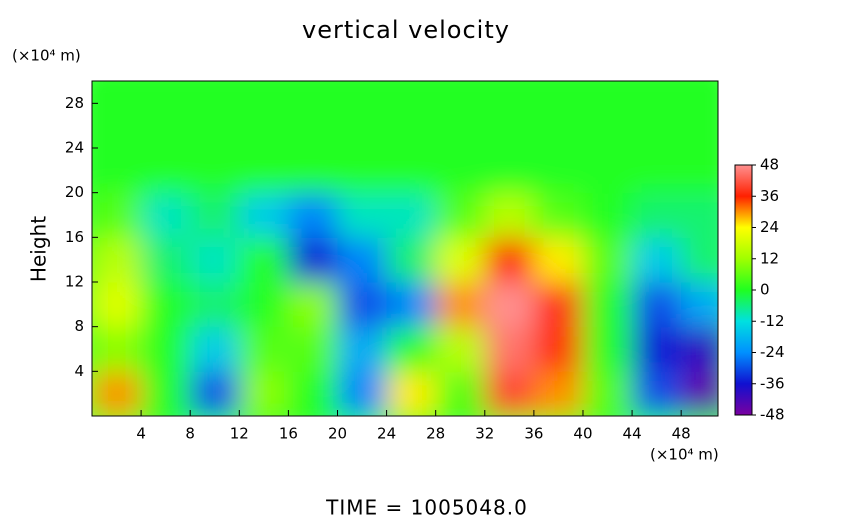 This screenshot has width=854, height=519. I want to click on x-tick-label: 32, so click(484, 434).